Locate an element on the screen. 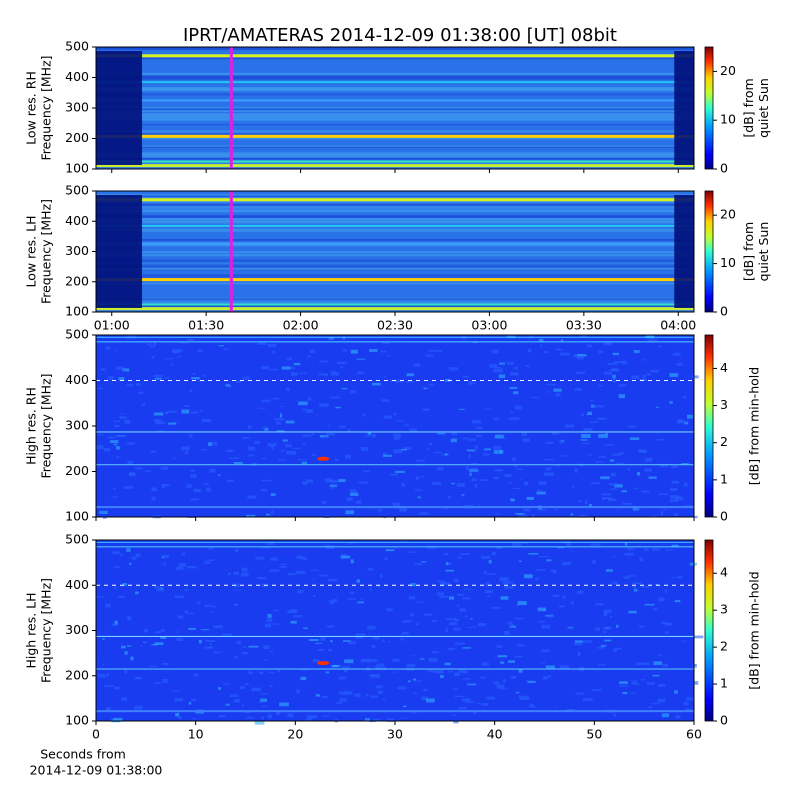 Image resolution: width=800 pixels, height=800 pixels. colorbar-tick-label: 10 is located at coordinates (728, 262).